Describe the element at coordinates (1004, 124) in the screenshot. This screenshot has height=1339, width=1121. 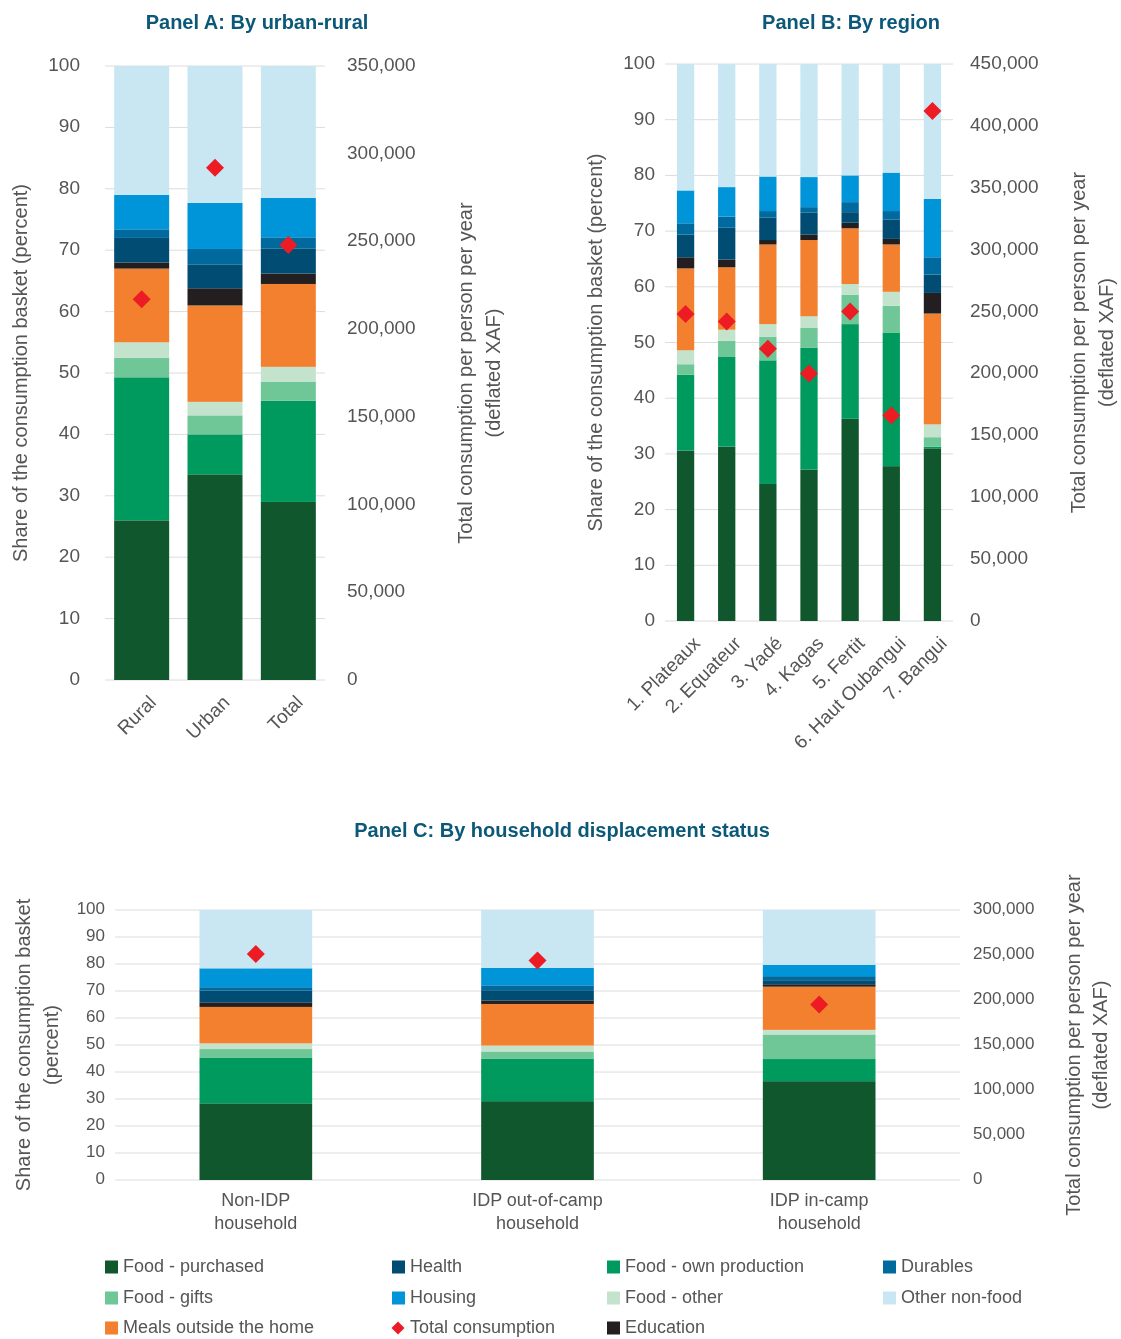
I see `y2-tick-label: 400,000` at that location.